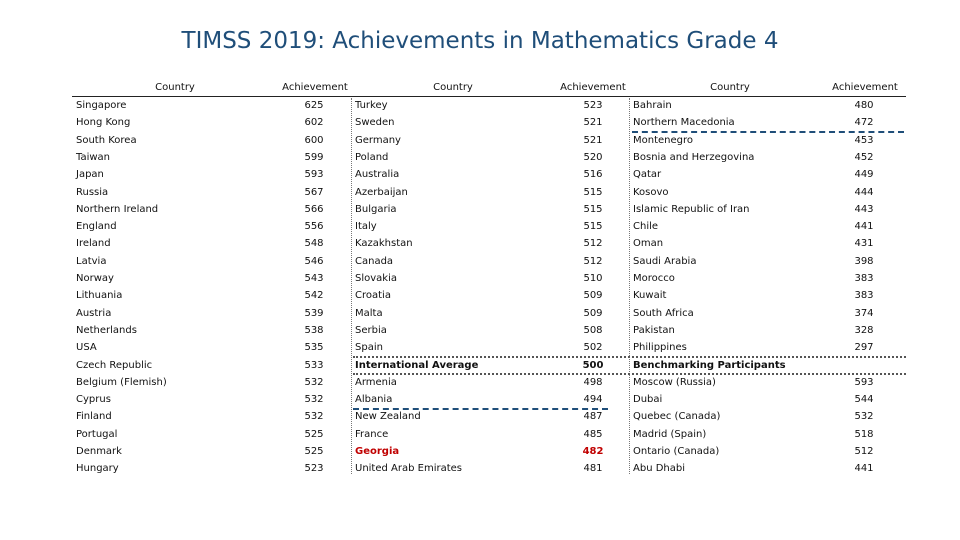 The width and height of the screenshot is (960, 540). What do you see at coordinates (375, 123) in the screenshot?
I see `country-name: Sweden` at bounding box center [375, 123].